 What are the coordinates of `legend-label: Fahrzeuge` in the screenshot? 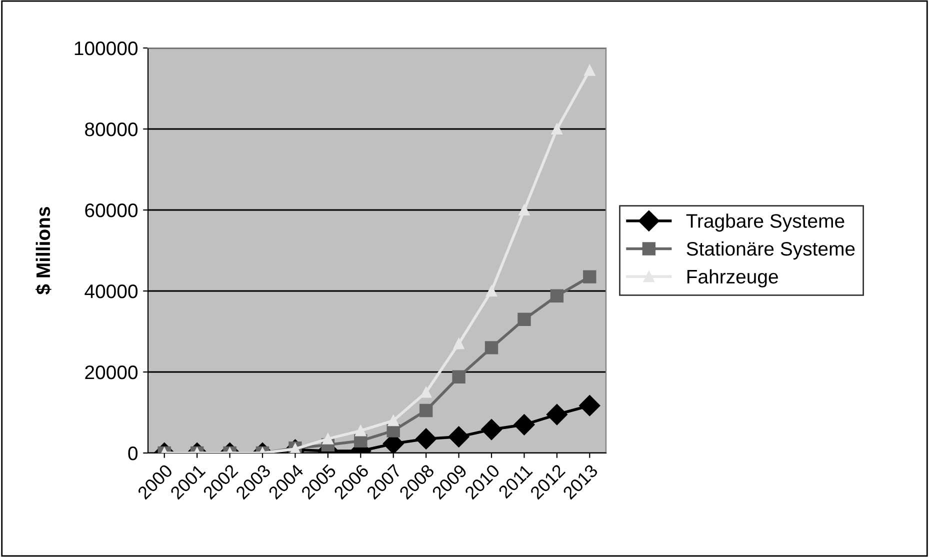 It's located at (732, 278).